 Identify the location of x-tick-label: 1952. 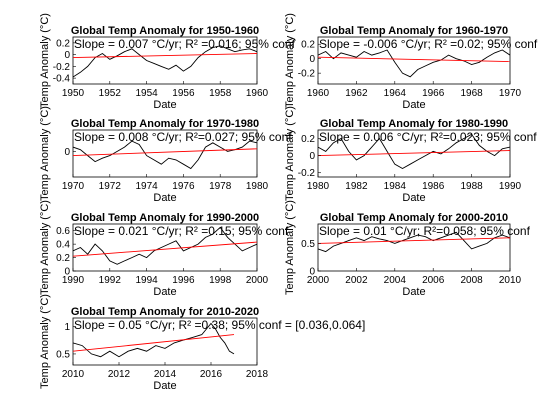
(110, 93).